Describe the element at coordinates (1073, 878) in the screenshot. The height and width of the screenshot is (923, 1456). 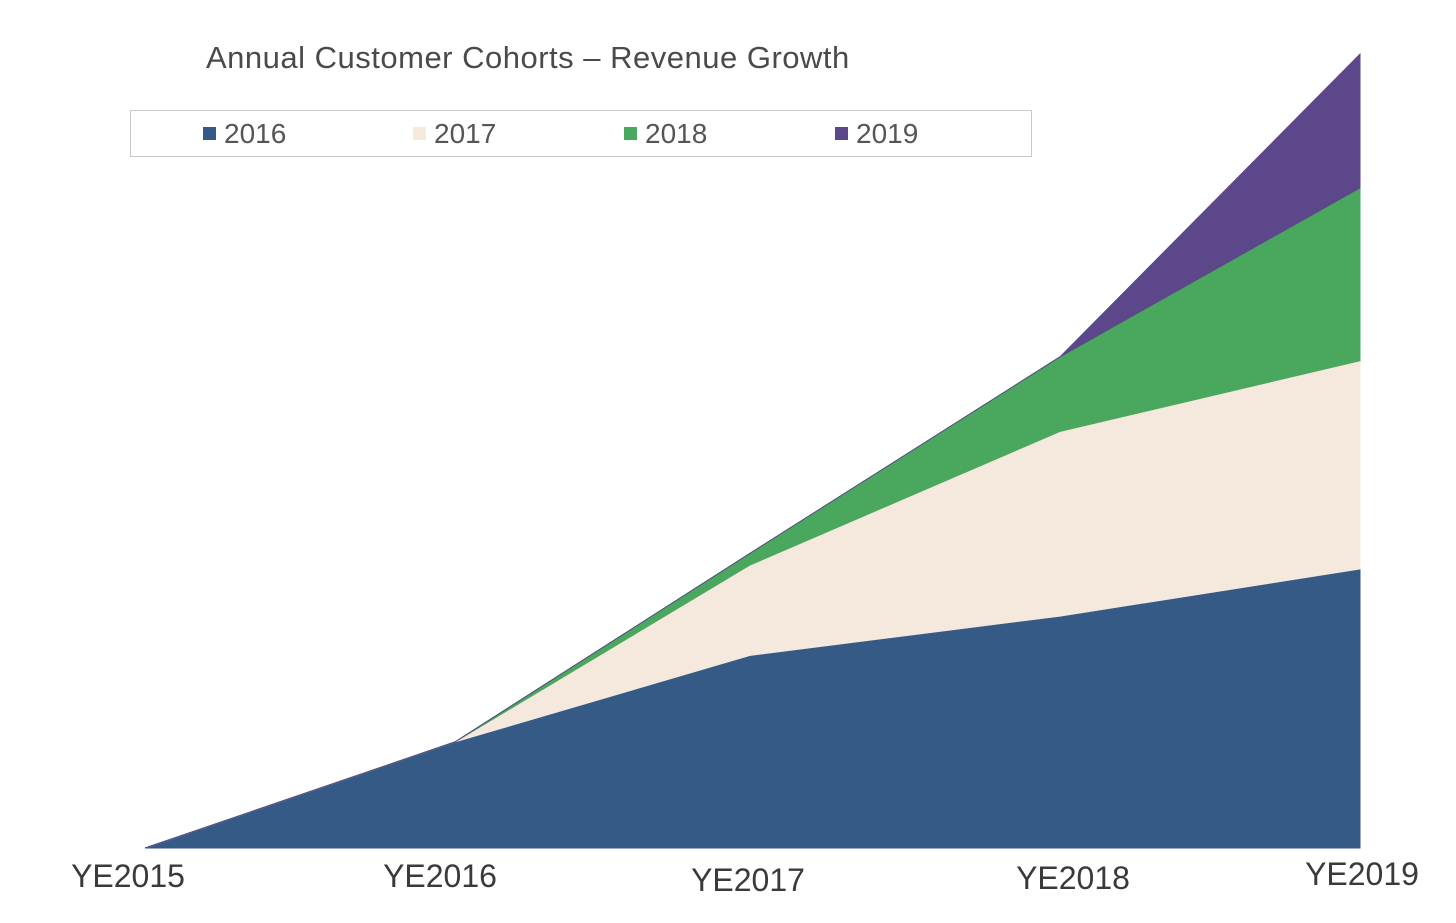
I see `x-tick-label-ye2018: YE2018` at that location.